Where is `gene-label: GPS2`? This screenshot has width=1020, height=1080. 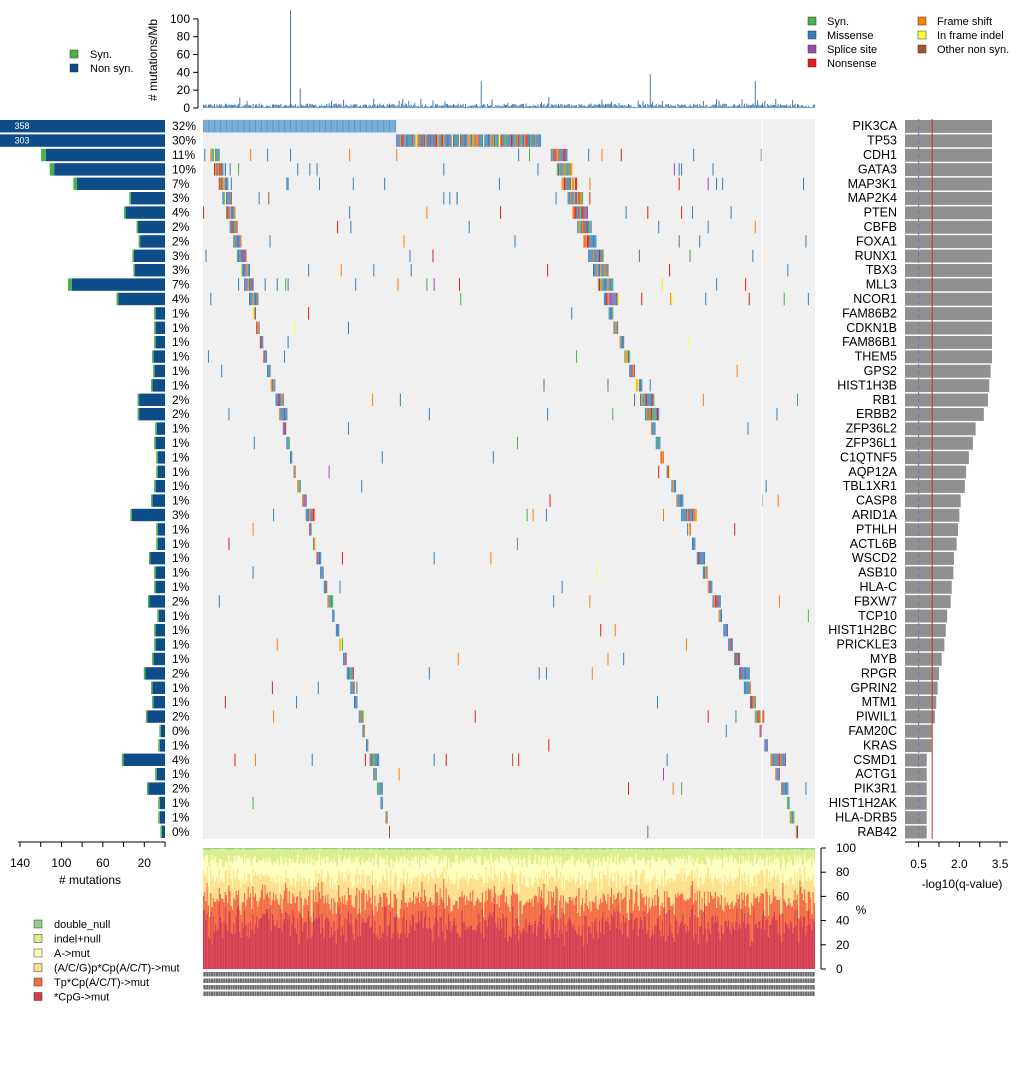
gene-label: GPS2 is located at coordinates (880, 371).